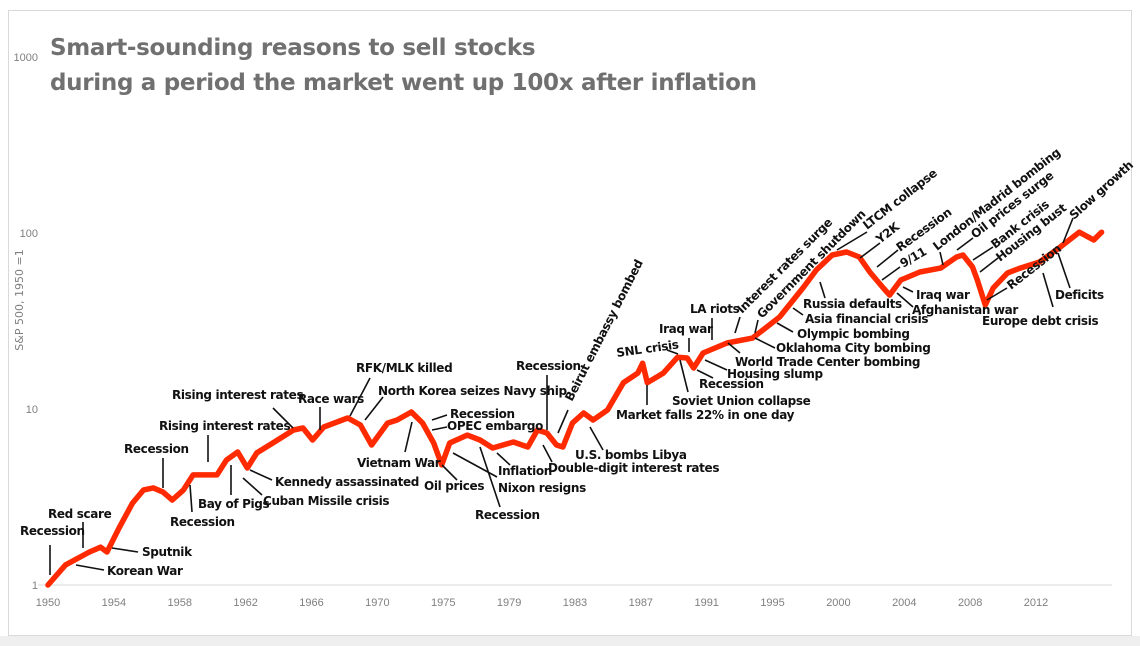  Describe the element at coordinates (472, 391) in the screenshot. I see `annotation-label: North Korea seizes Navy ship` at that location.